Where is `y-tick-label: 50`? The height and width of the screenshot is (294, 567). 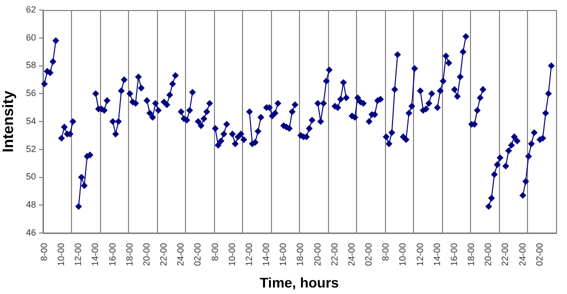
y-tick-label: 50 is located at coordinates (31, 177).